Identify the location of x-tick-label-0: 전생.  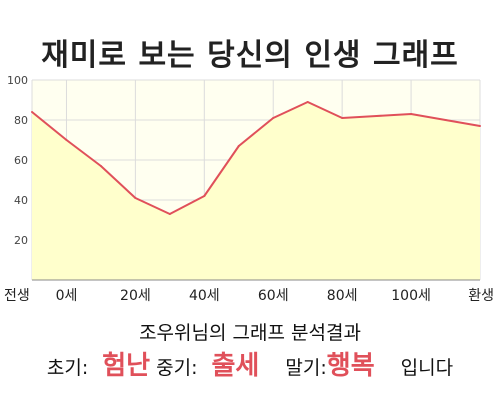
(17, 296).